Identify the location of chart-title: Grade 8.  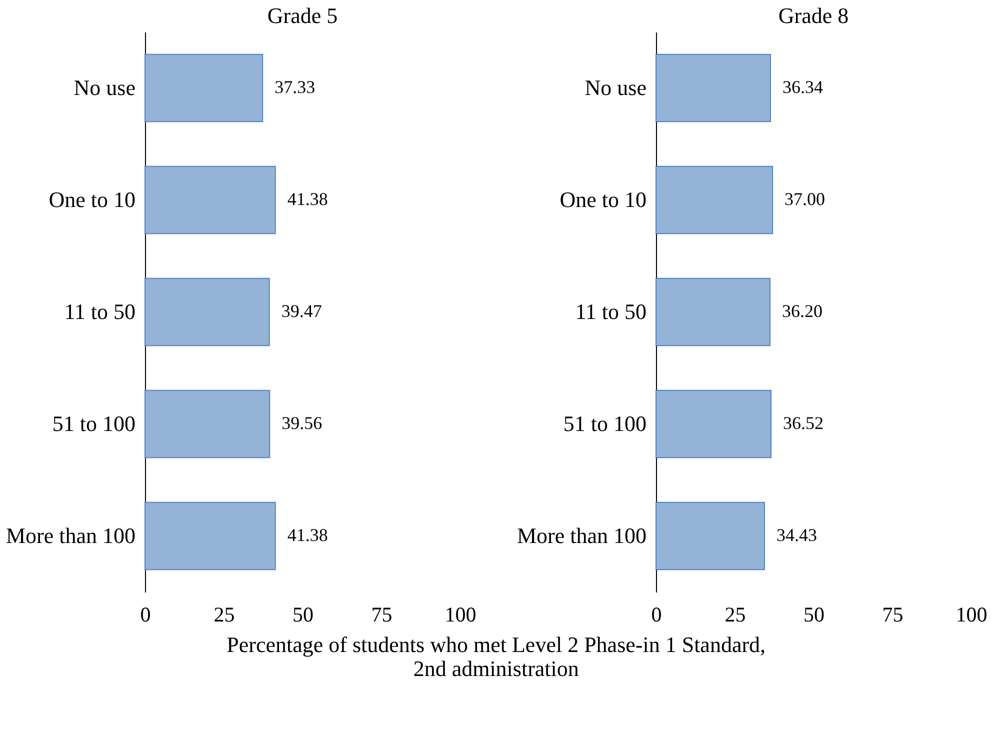
(813, 15).